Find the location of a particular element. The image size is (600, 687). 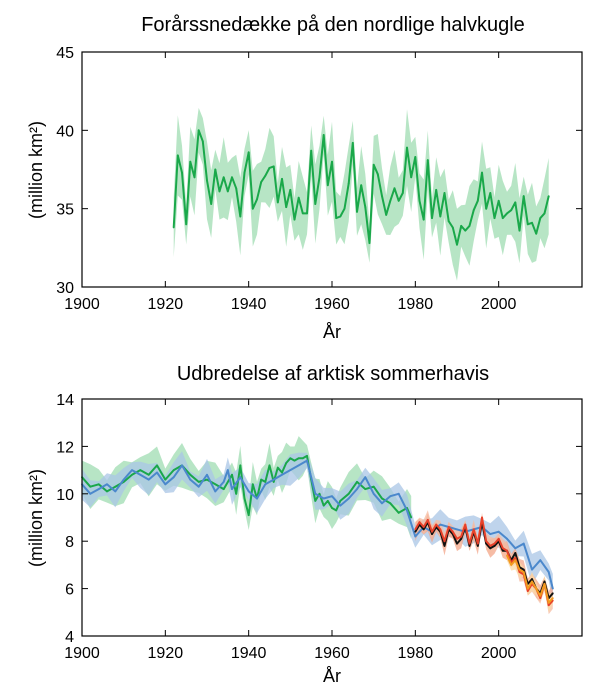

y-tick-label: 45 is located at coordinates (65, 53).